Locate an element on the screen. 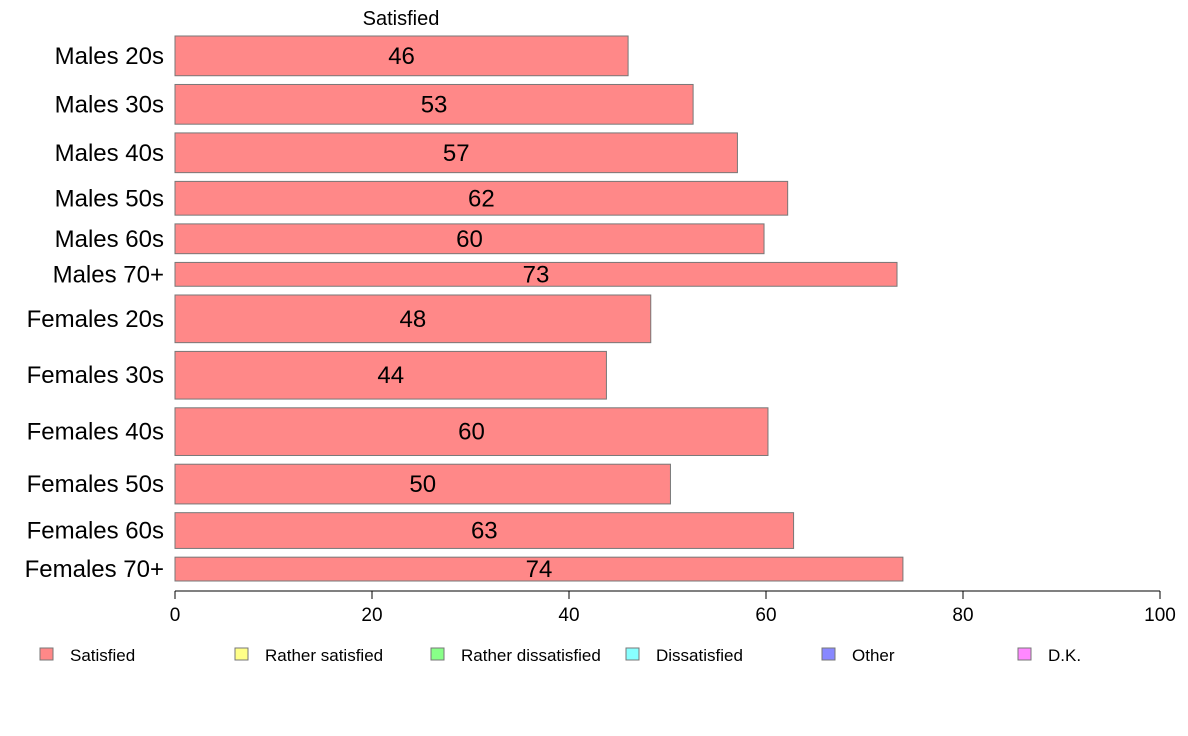  value-label: 50 is located at coordinates (422, 484).